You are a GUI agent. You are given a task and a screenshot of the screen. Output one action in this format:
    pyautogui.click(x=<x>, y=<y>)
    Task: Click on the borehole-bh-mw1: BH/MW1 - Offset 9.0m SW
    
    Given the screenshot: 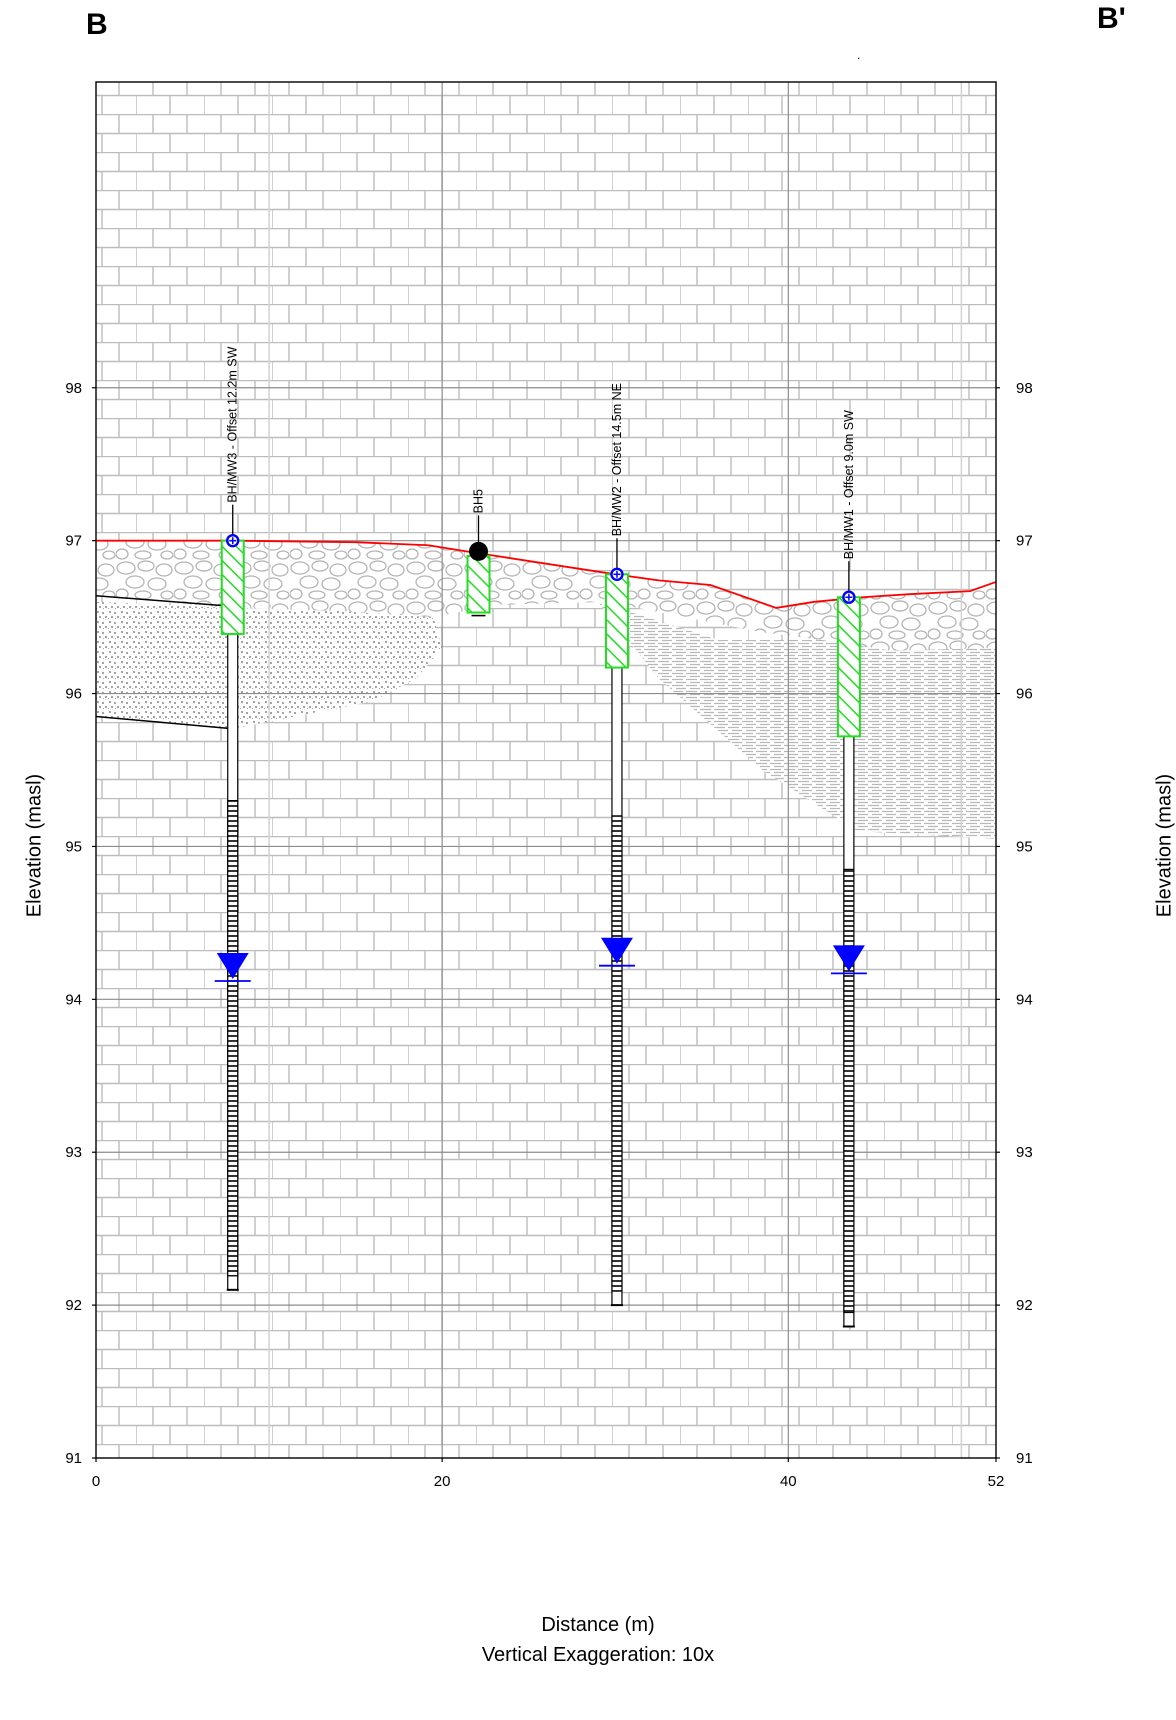 What is the action you would take?
    pyautogui.click(x=848, y=869)
    